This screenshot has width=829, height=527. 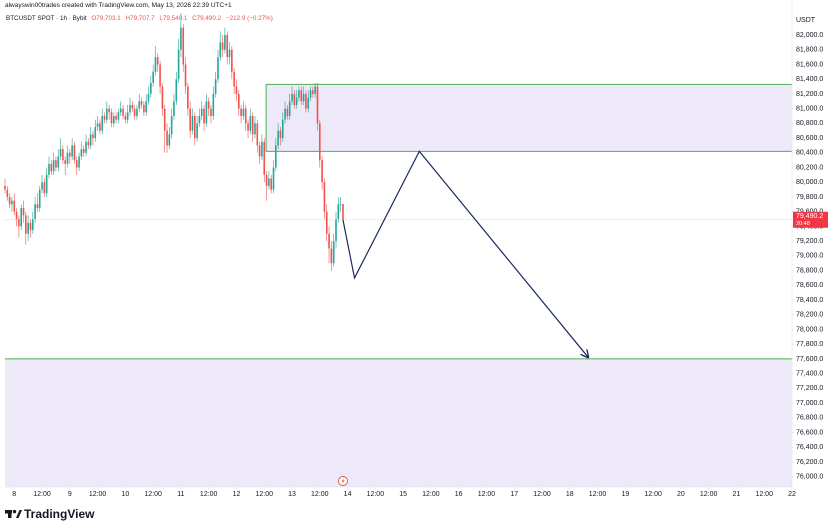 I want to click on y-tick-label: 80,000.0, so click(x=809, y=182).